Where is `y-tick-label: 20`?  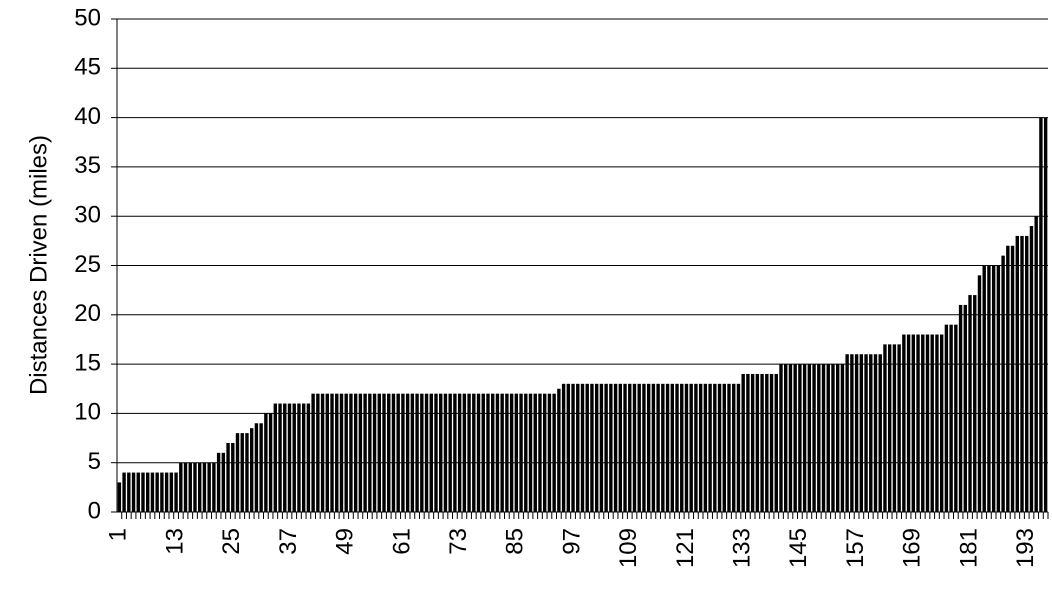
y-tick-label: 20 is located at coordinates (87, 313).